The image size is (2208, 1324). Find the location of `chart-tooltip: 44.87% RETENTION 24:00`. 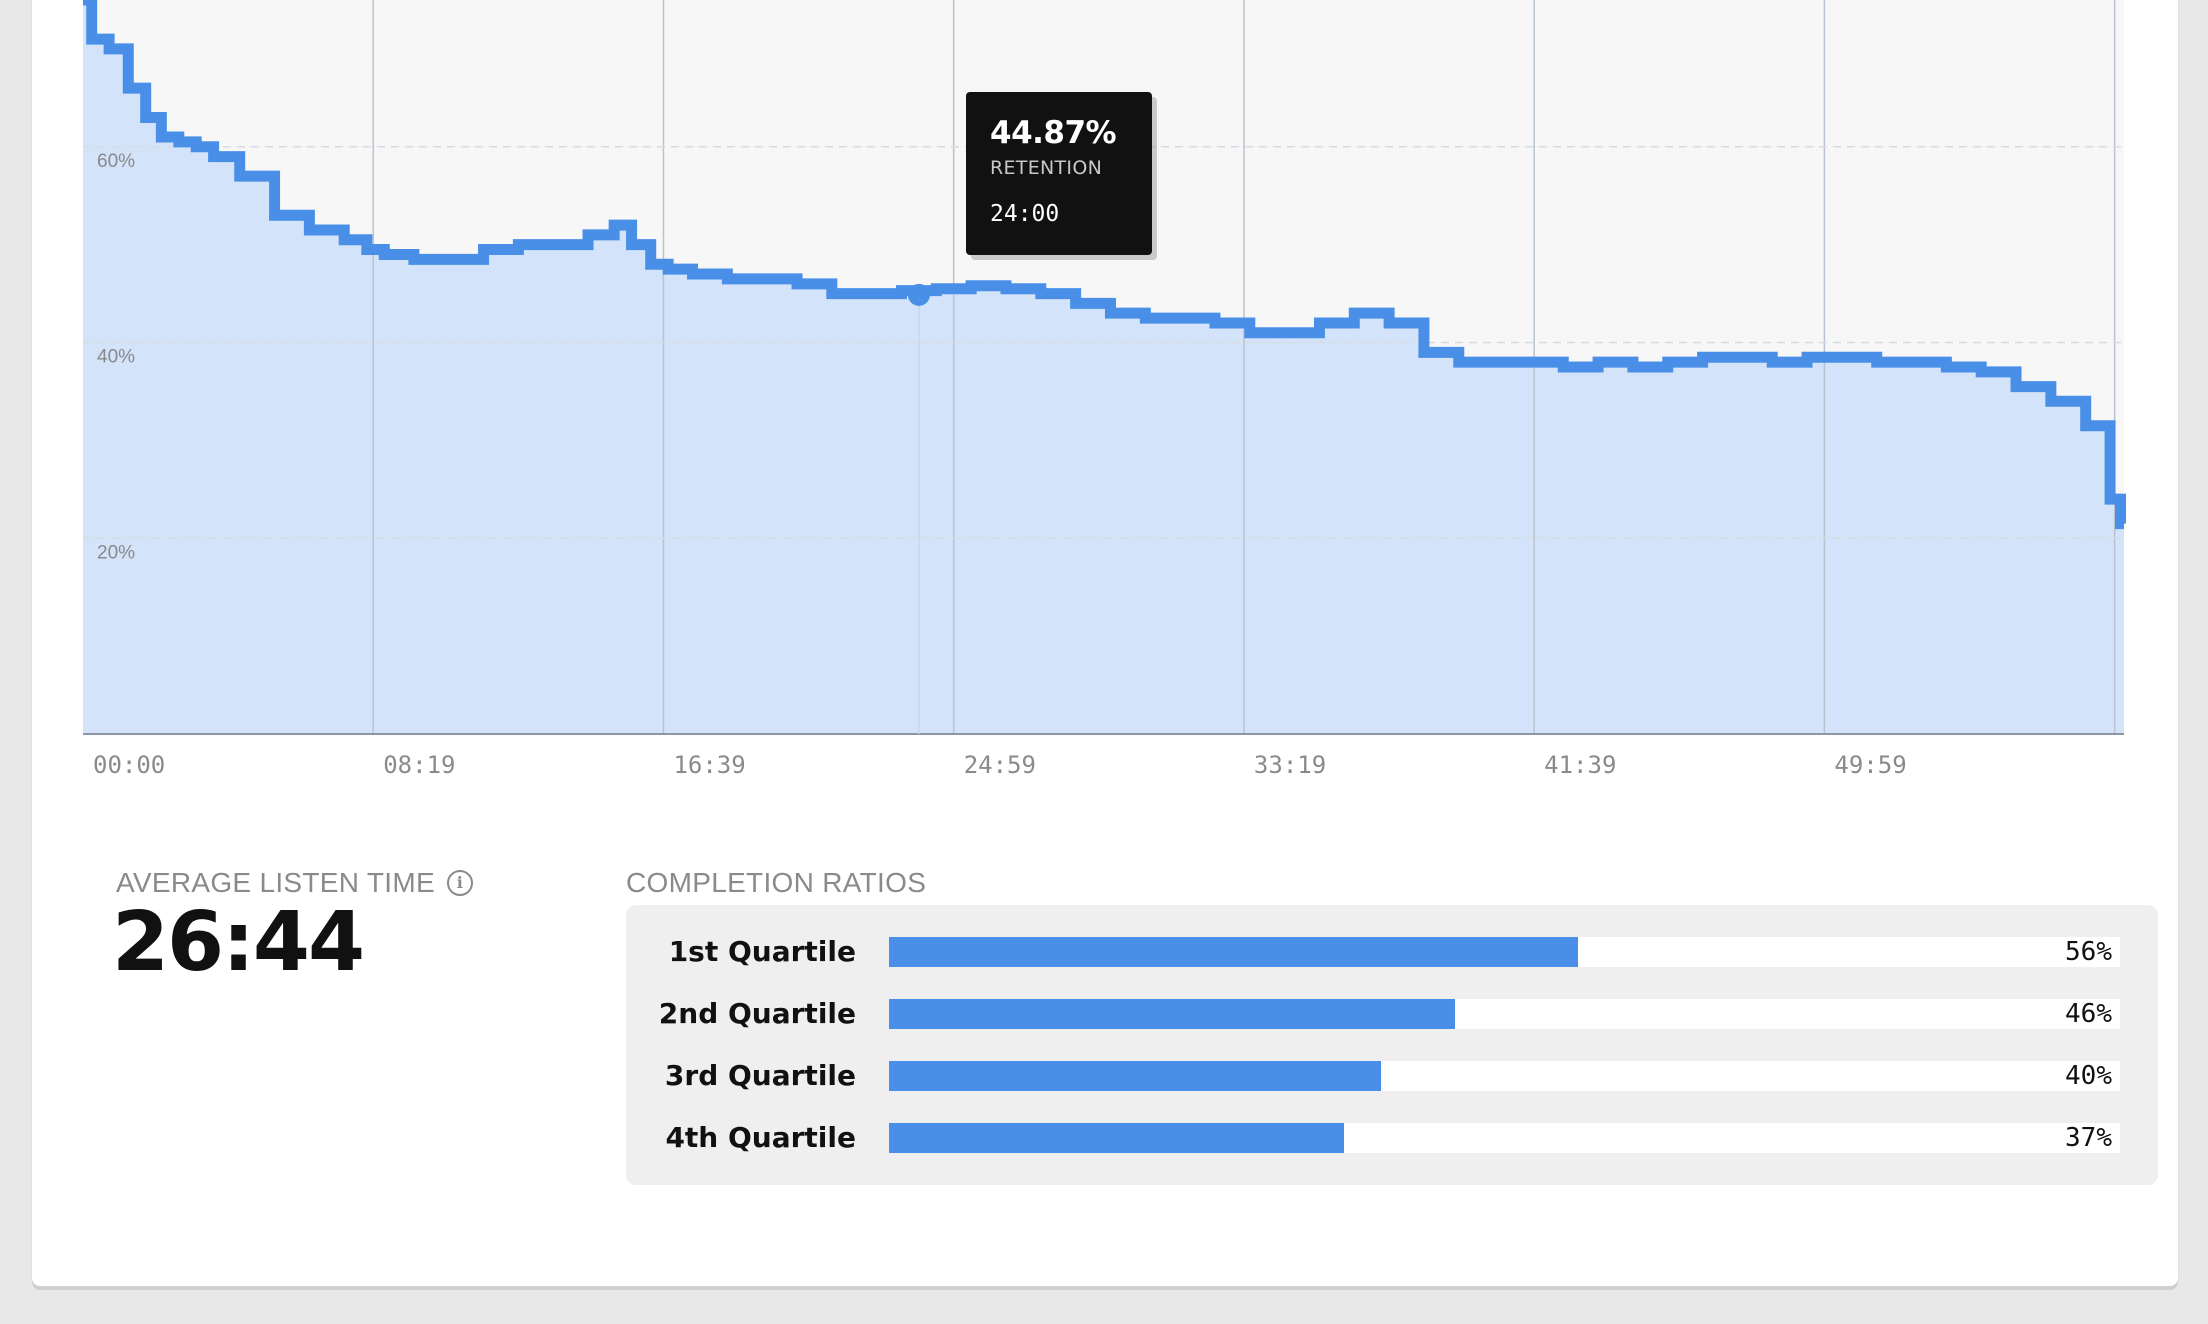

chart-tooltip: 44.87% RETENTION 24:00 is located at coordinates (1059, 173).